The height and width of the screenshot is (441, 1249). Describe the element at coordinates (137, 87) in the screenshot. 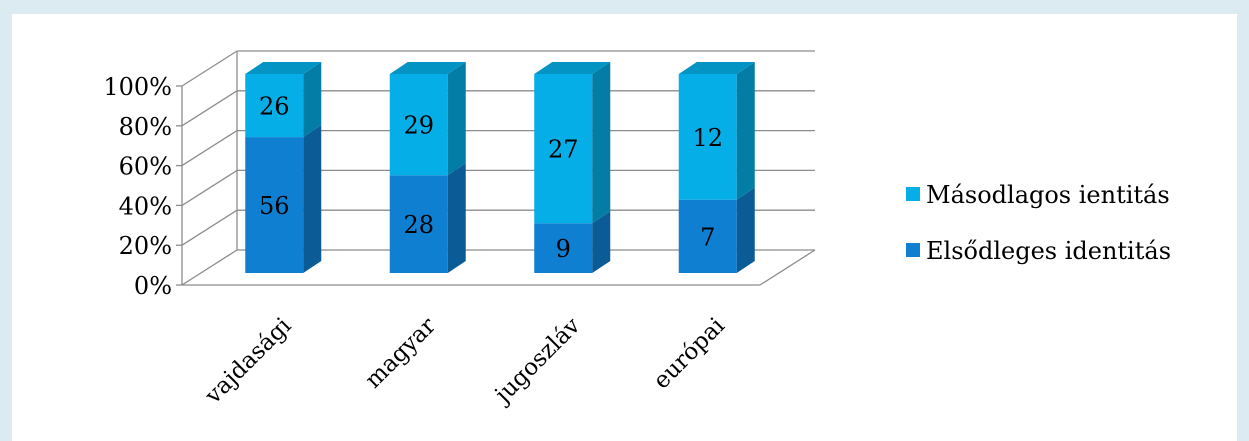

I see `y-tick-label: 100%` at that location.